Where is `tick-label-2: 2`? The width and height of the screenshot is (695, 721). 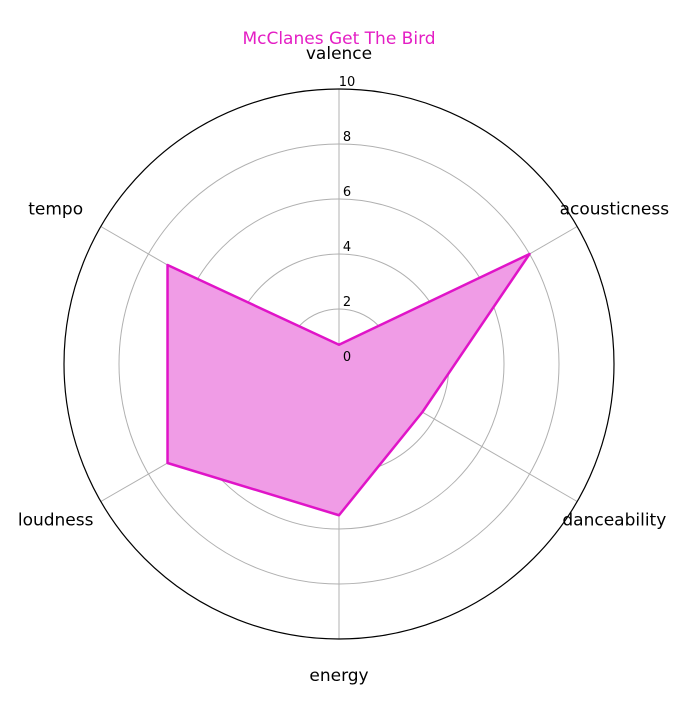 tick-label-2: 2 is located at coordinates (347, 302).